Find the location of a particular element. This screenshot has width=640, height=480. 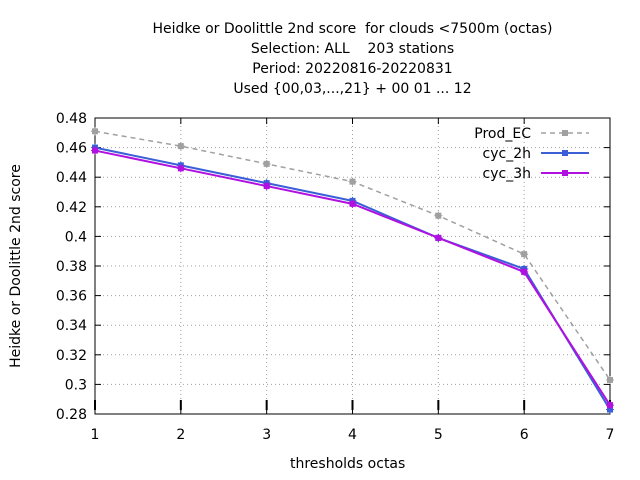

y-tick-label: 0.48 is located at coordinates (71, 119).